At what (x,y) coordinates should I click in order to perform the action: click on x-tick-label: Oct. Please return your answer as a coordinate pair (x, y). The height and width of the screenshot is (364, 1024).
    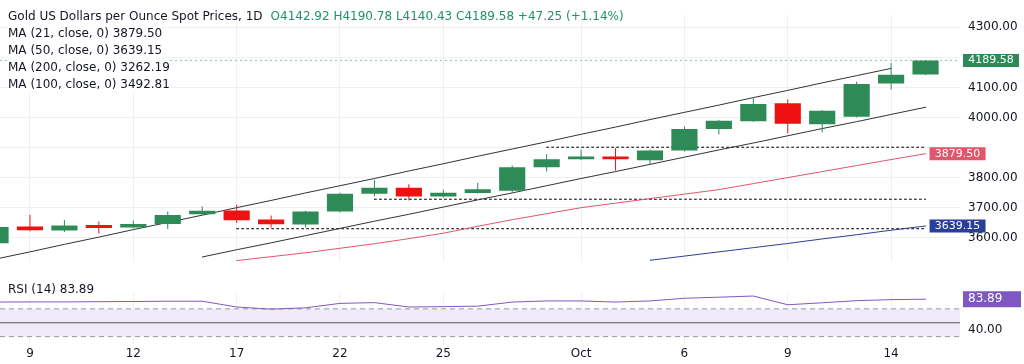
    Looking at the image, I should click on (581, 352).